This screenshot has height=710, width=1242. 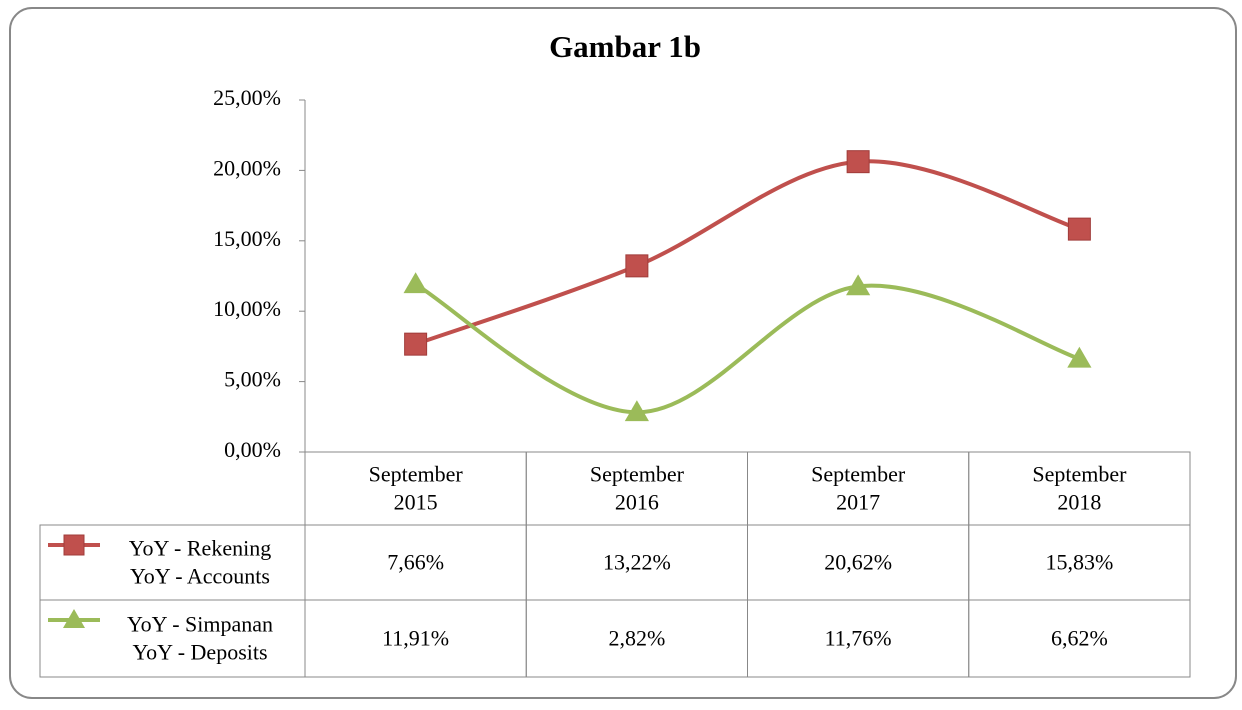 I want to click on value-label: 6,62%, so click(x=1079, y=638).